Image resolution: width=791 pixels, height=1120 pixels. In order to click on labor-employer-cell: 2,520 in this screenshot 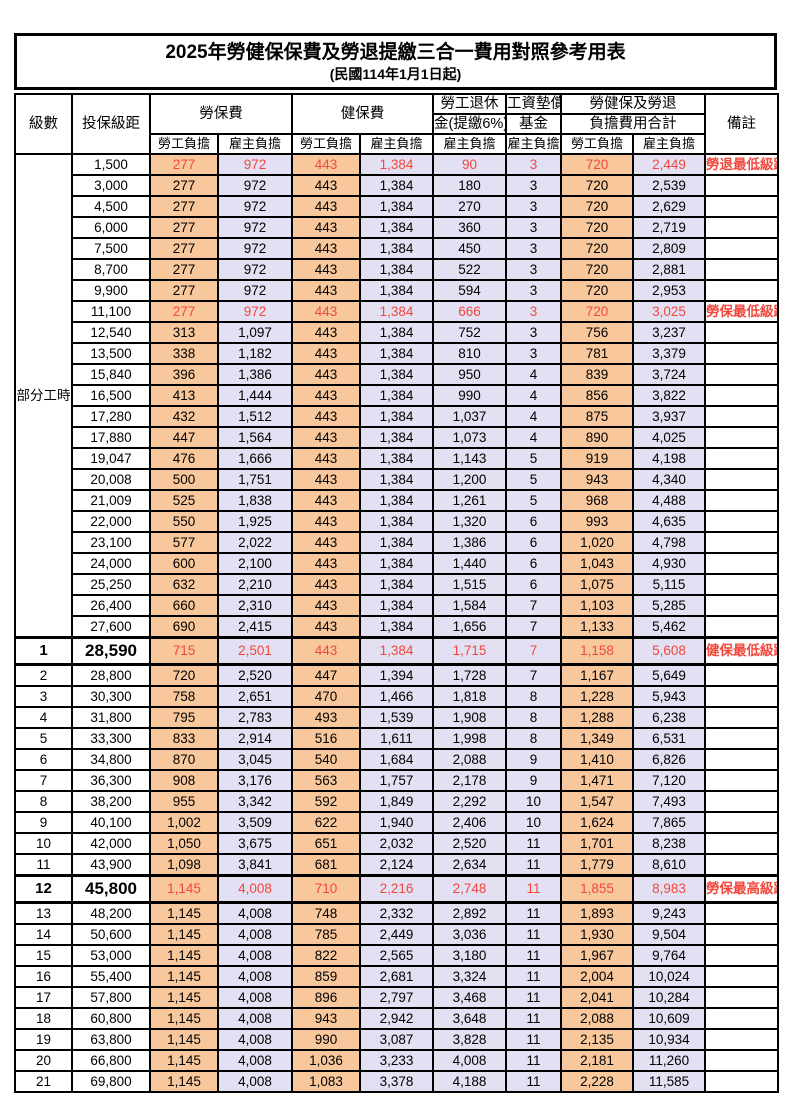, I will do `click(255, 675)`.